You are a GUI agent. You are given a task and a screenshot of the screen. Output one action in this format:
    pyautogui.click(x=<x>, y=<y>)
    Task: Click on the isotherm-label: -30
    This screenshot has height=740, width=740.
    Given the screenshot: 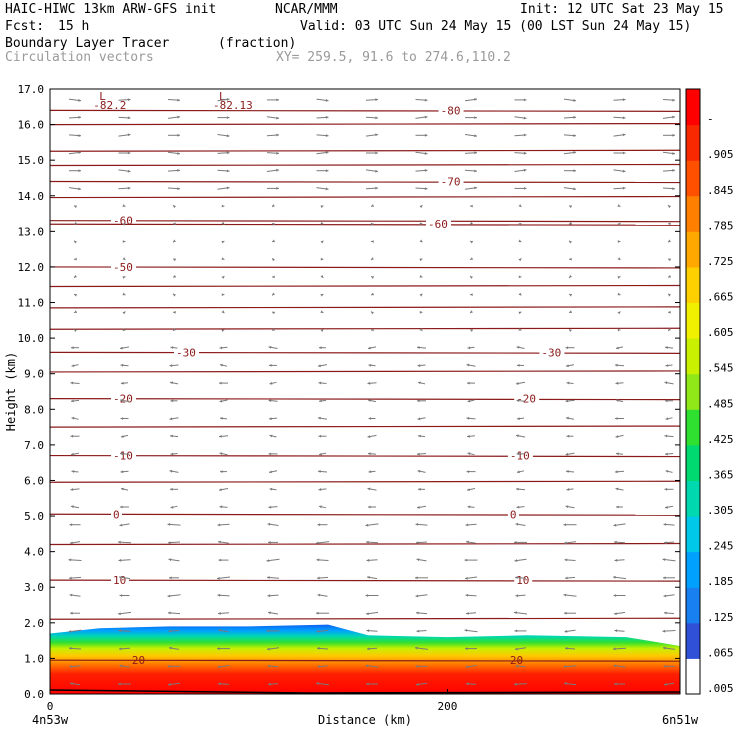 What is the action you would take?
    pyautogui.click(x=551, y=352)
    